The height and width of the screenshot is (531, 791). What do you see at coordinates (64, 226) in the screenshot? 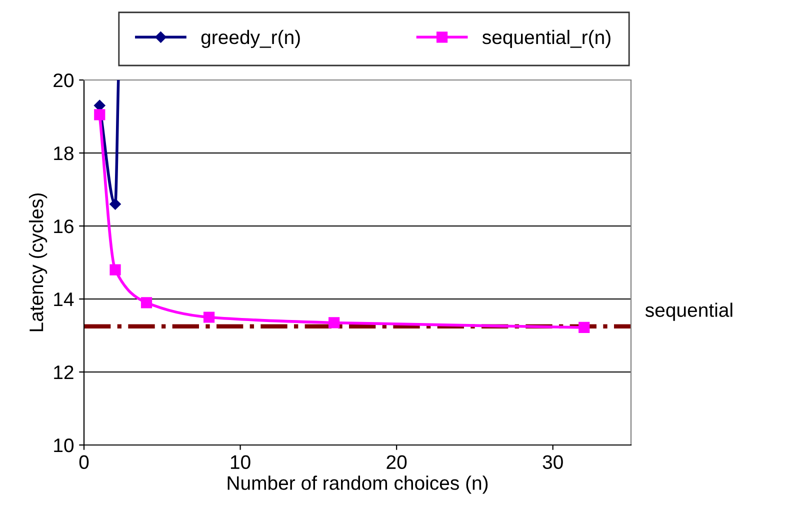
I see `y-tick-label: 16` at bounding box center [64, 226].